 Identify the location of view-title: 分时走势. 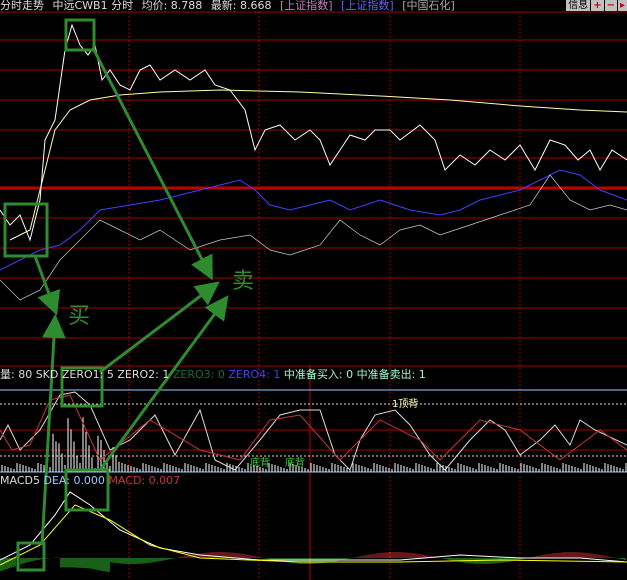
(22, 6).